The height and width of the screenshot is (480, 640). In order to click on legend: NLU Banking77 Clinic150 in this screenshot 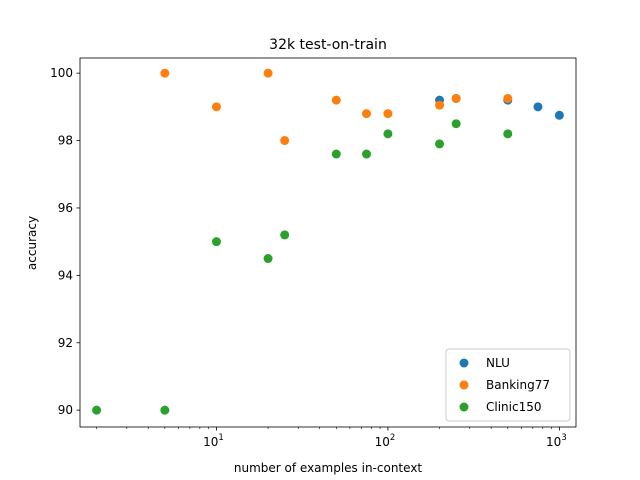, I will do `click(508, 385)`.